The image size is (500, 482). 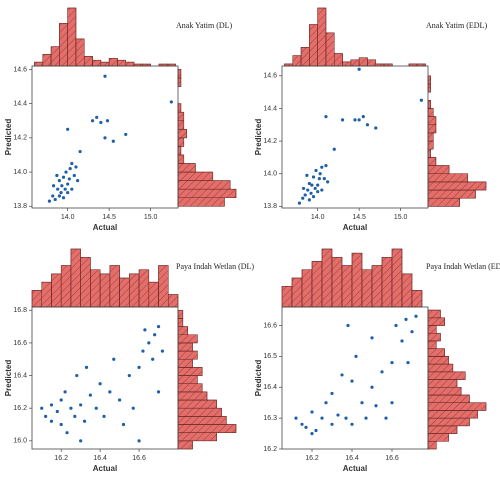 What do you see at coordinates (463, 266) in the screenshot?
I see `chart-title: Paya Indah Wetlan (EDL)` at bounding box center [463, 266].